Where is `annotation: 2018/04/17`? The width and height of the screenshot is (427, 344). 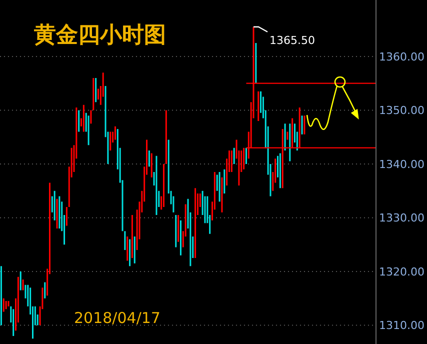 annotation: 2018/04/17 is located at coordinates (117, 318).